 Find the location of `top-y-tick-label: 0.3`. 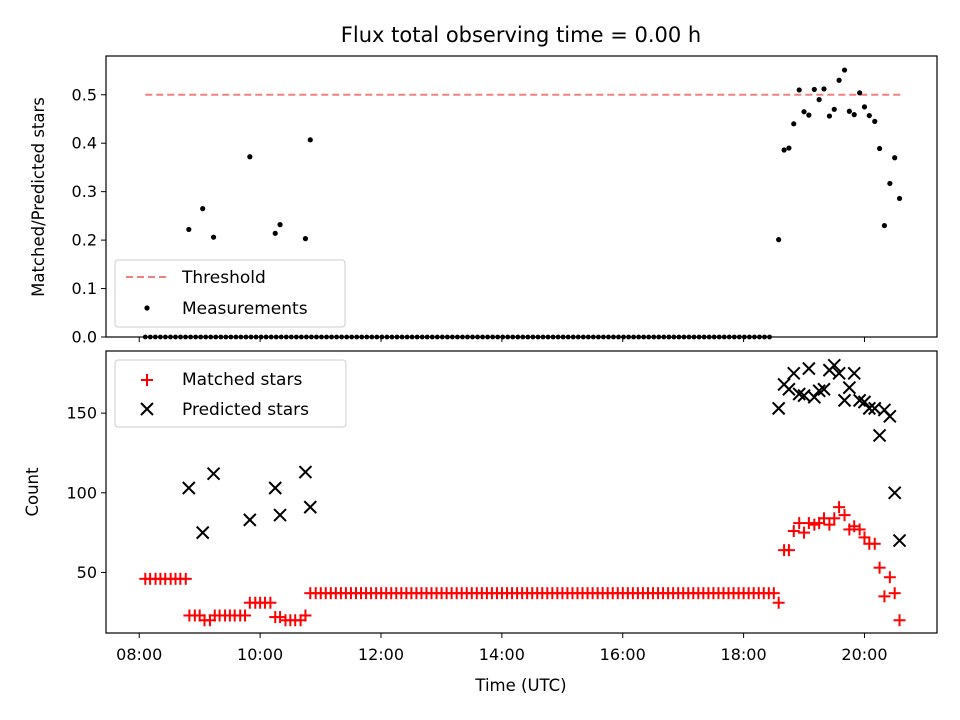

top-y-tick-label: 0.3 is located at coordinates (84, 191).